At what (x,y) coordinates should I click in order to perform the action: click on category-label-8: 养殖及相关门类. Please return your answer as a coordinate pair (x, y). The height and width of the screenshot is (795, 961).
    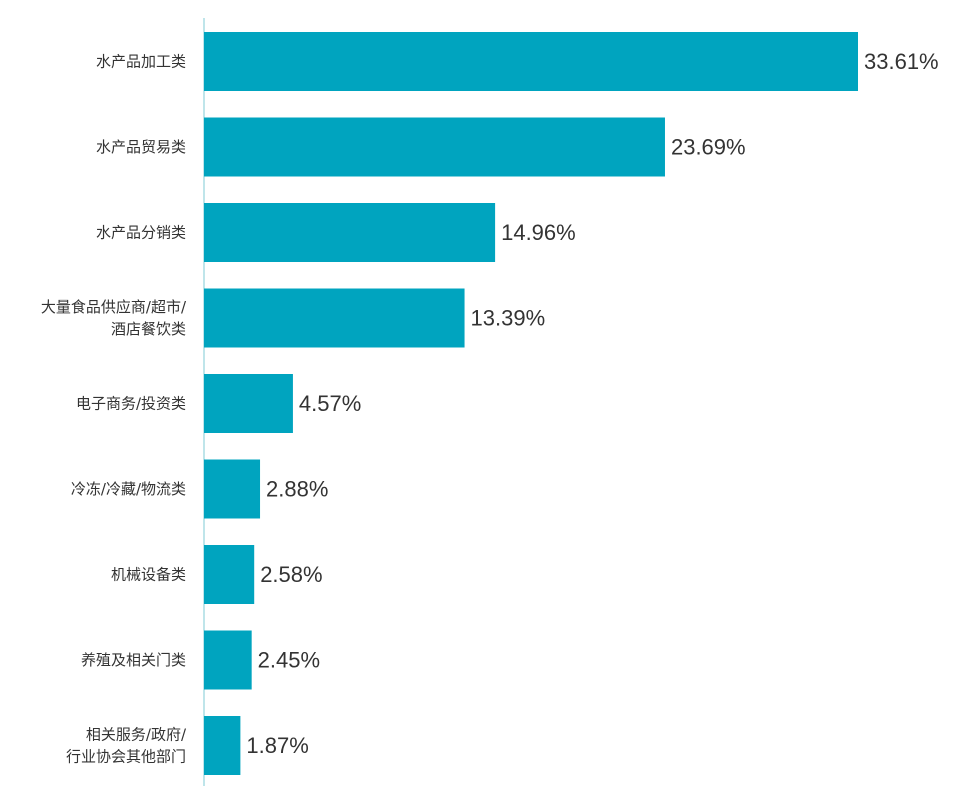
    Looking at the image, I should click on (133, 660).